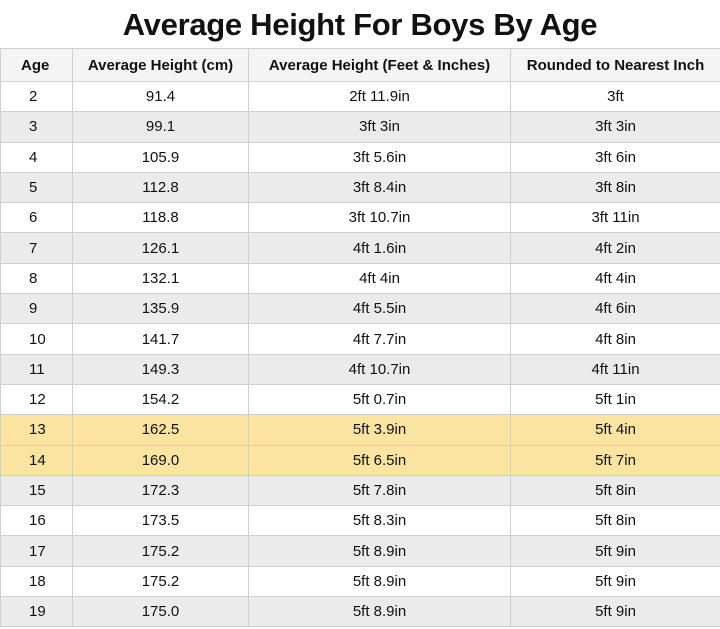 The image size is (720, 629). I want to click on table-row: 9 135.9 4ft 5.5in 4ft 6in, so click(360, 309).